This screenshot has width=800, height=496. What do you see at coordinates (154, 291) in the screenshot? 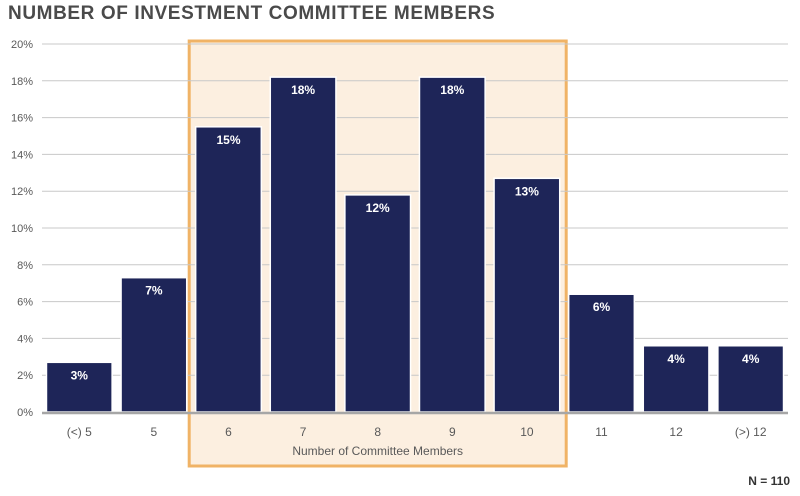
I see `data-label: 7%` at bounding box center [154, 291].